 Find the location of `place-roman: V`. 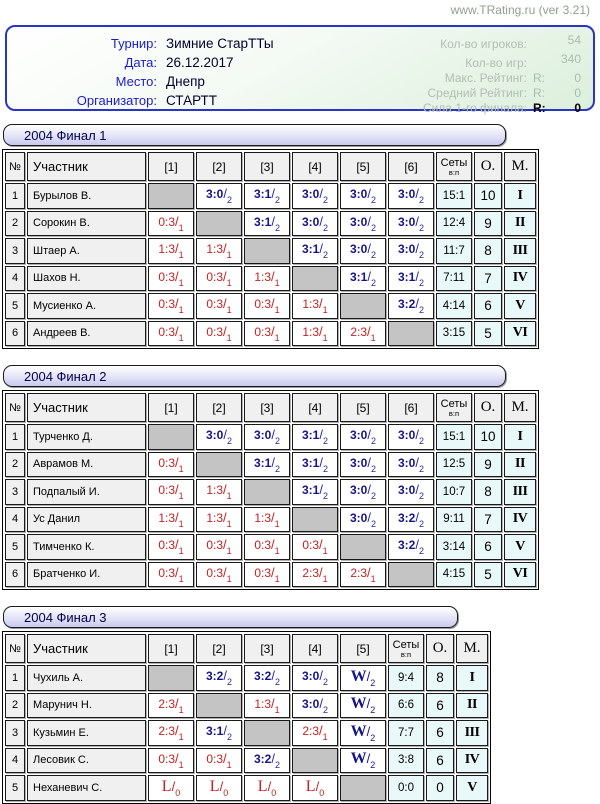

place-roman: V is located at coordinates (472, 788).